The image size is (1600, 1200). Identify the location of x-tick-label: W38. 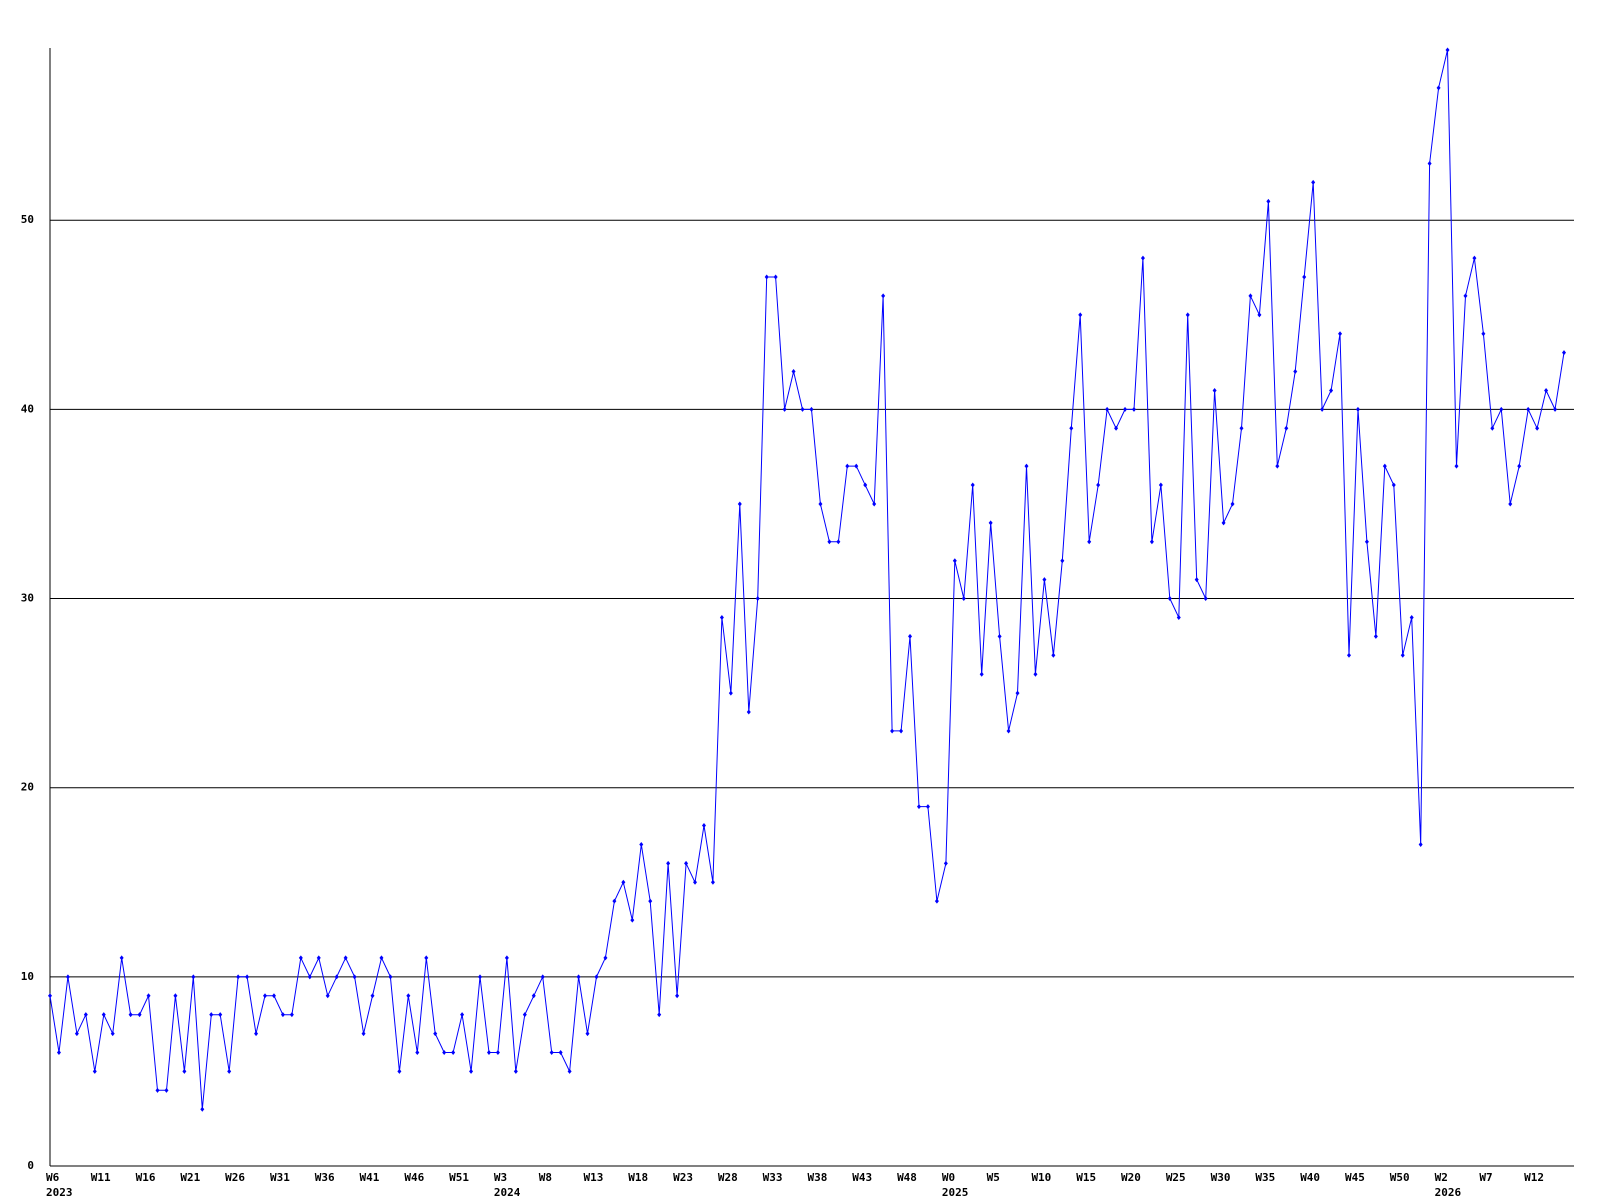
(817, 1177).